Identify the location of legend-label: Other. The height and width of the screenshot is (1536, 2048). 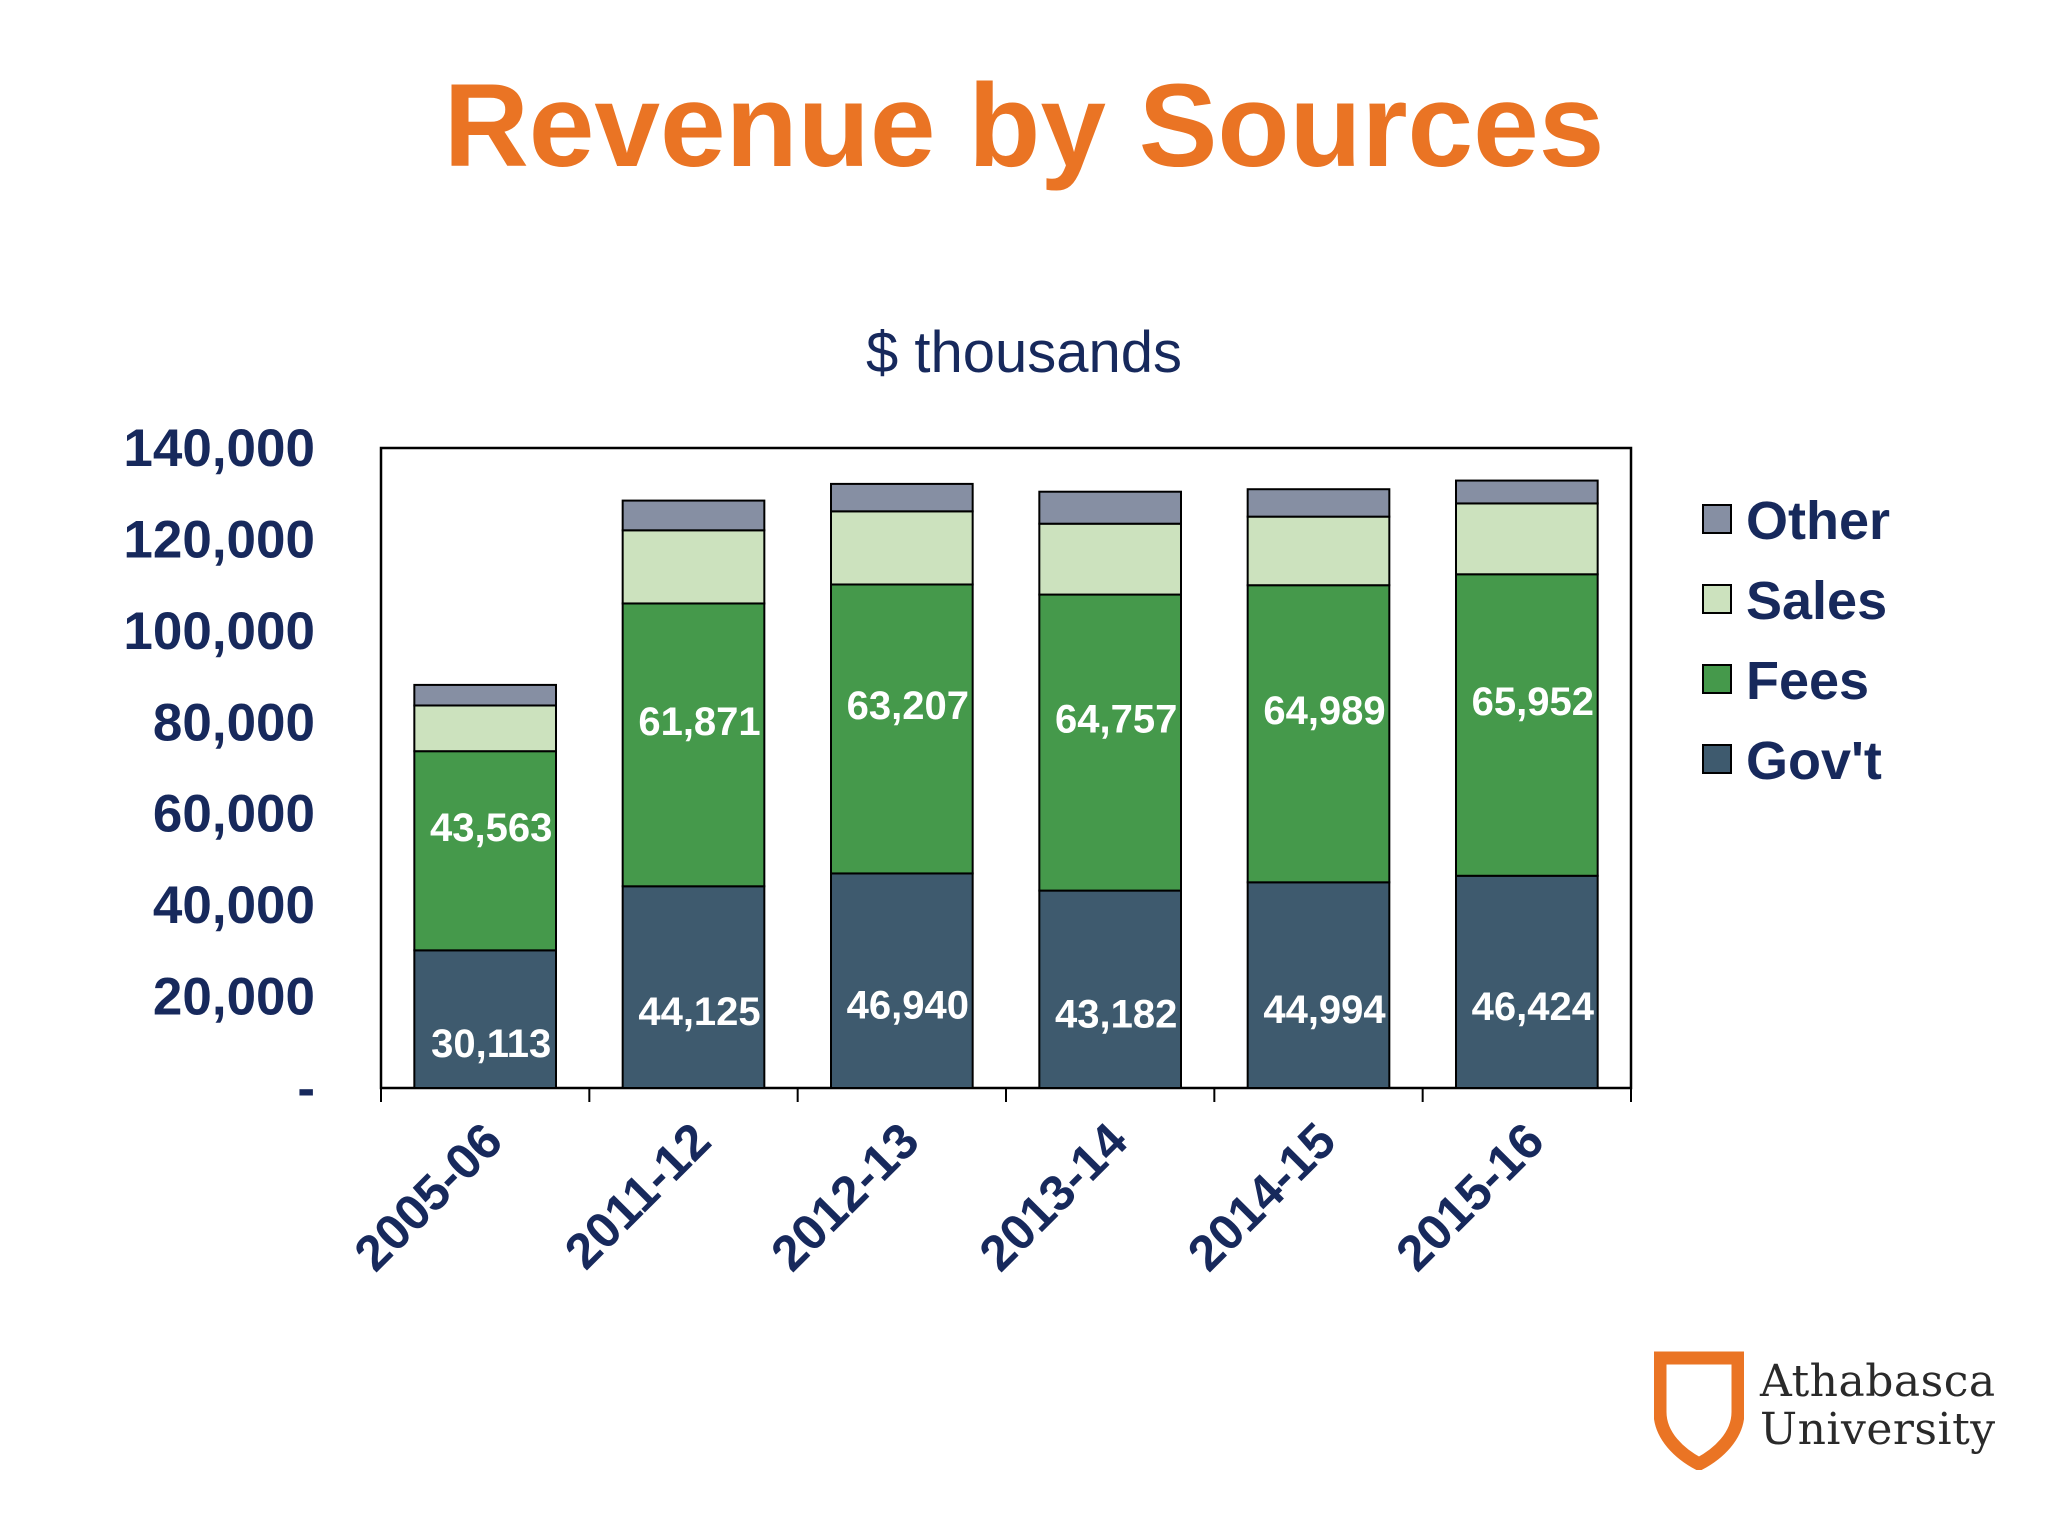
(1818, 521).